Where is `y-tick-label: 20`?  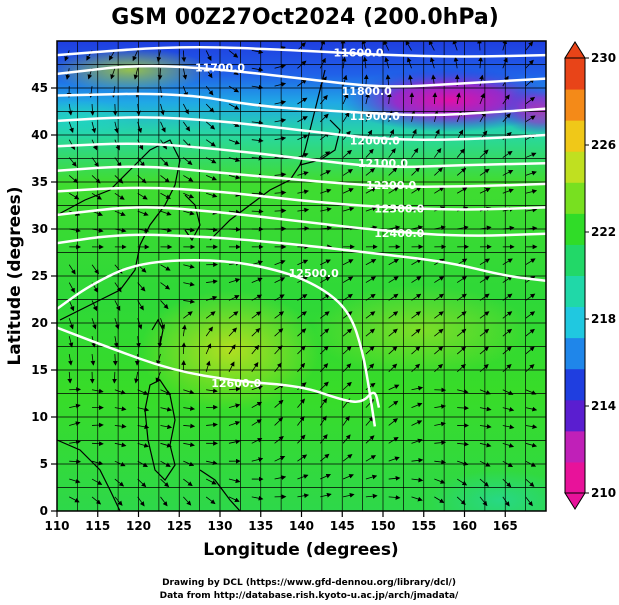
y-tick-label: 20 is located at coordinates (39, 323).